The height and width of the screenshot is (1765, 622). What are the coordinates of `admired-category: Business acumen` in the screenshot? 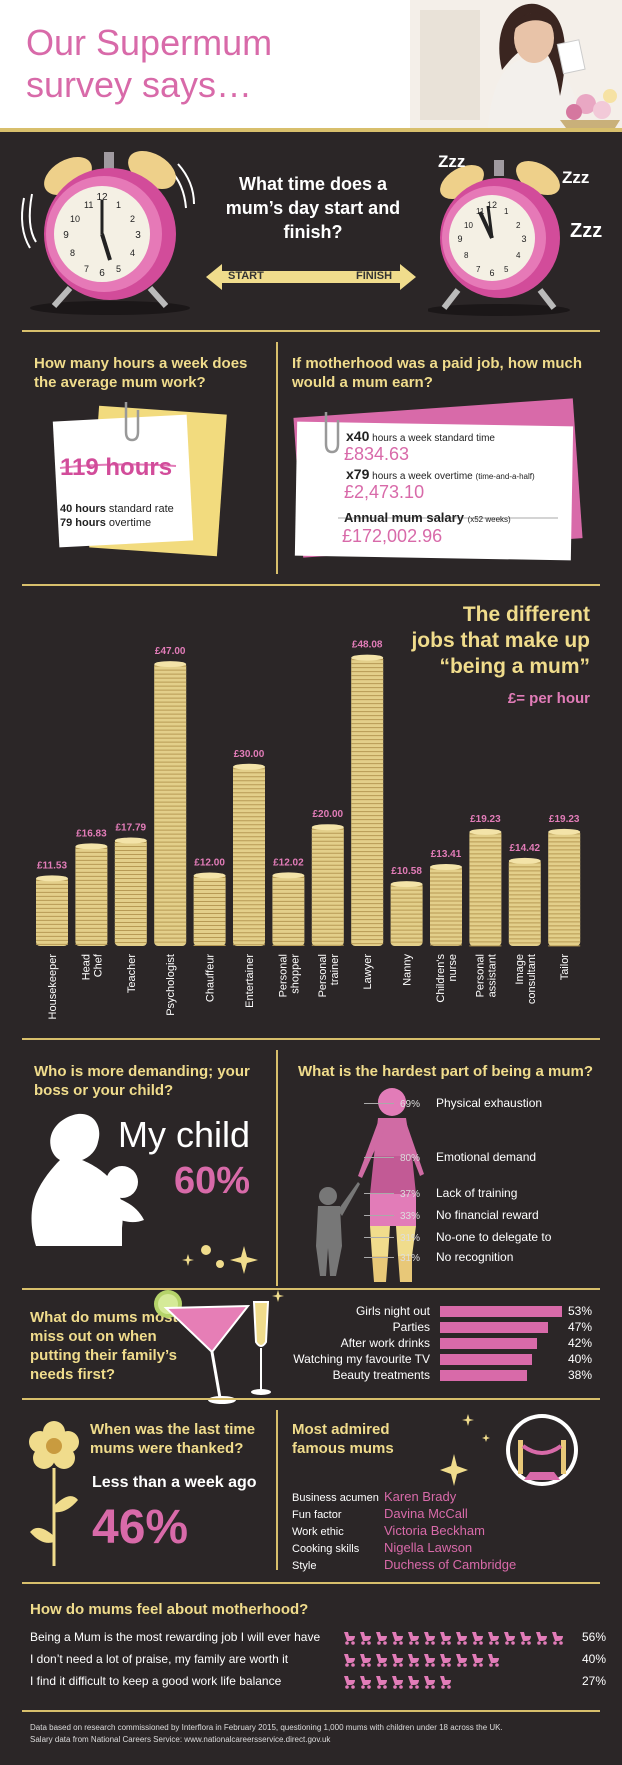 It's located at (335, 1498).